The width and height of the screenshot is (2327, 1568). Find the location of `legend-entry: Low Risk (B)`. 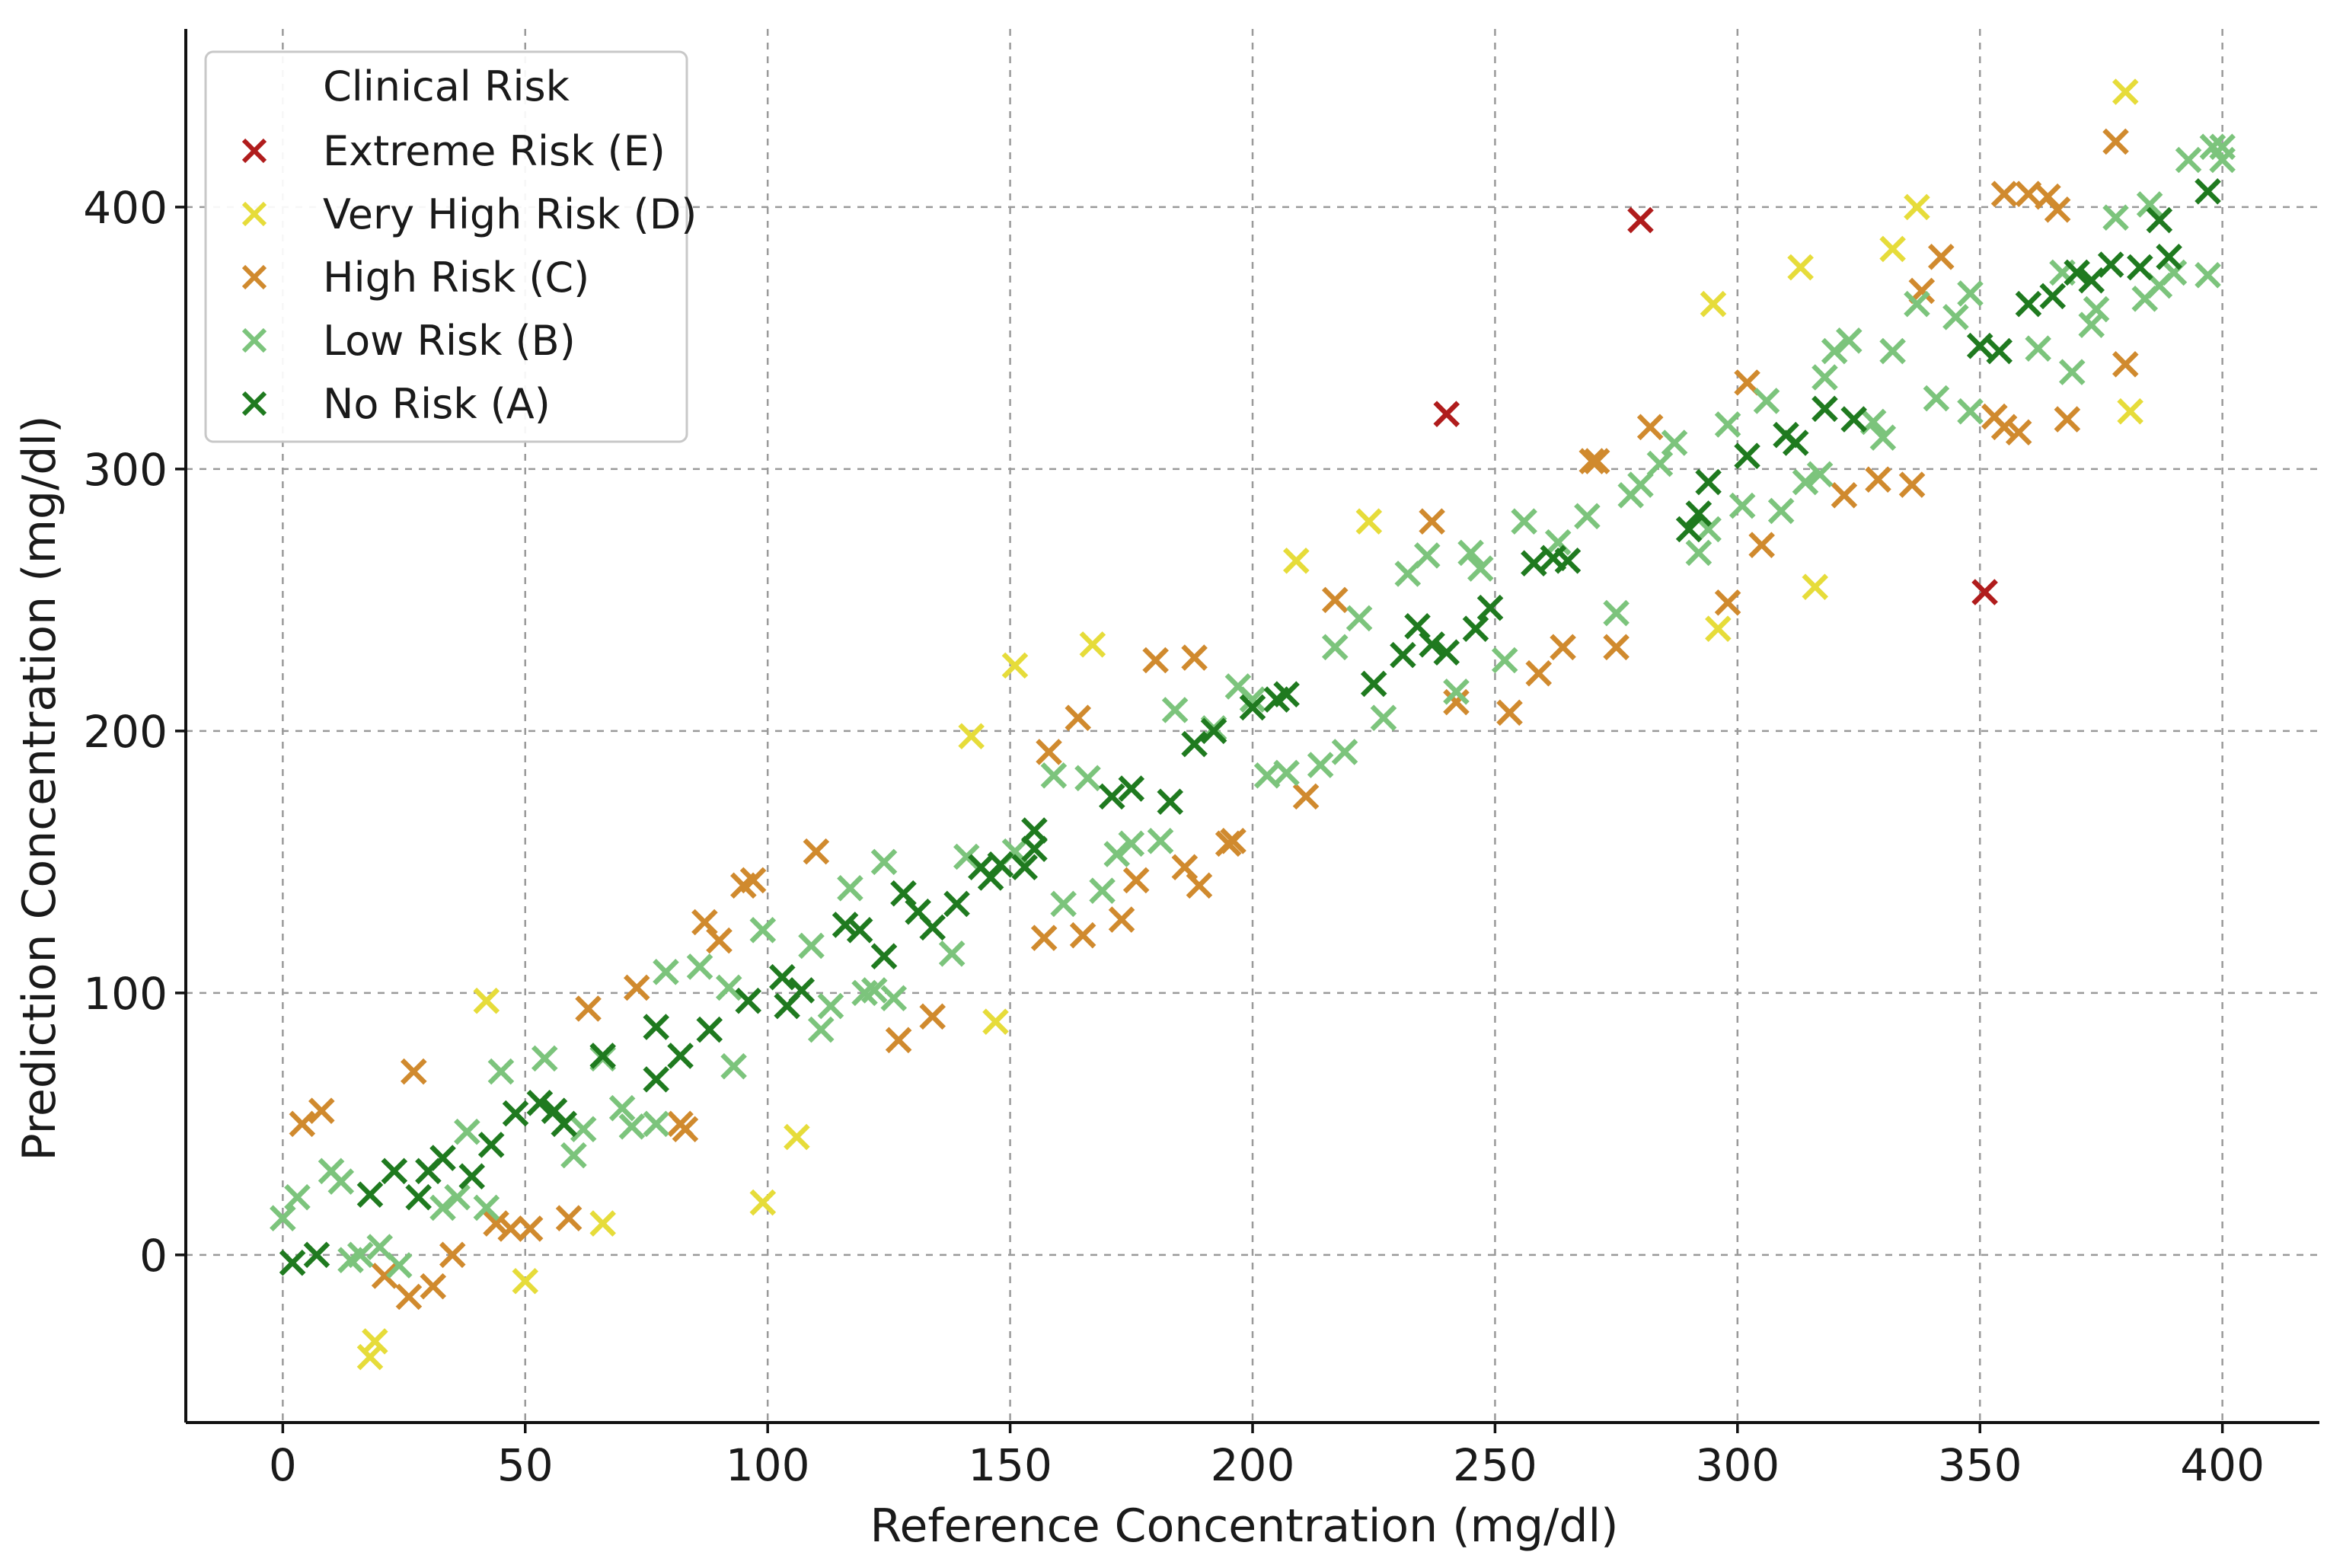

legend-entry: Low Risk (B) is located at coordinates (408, 341).